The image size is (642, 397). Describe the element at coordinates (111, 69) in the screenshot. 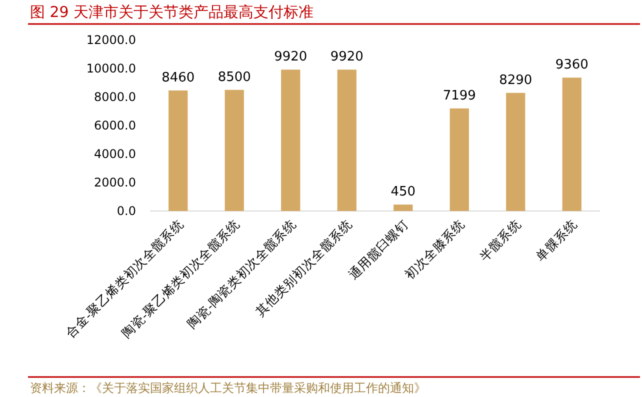

I see `y-tick-label: 10000.0` at that location.